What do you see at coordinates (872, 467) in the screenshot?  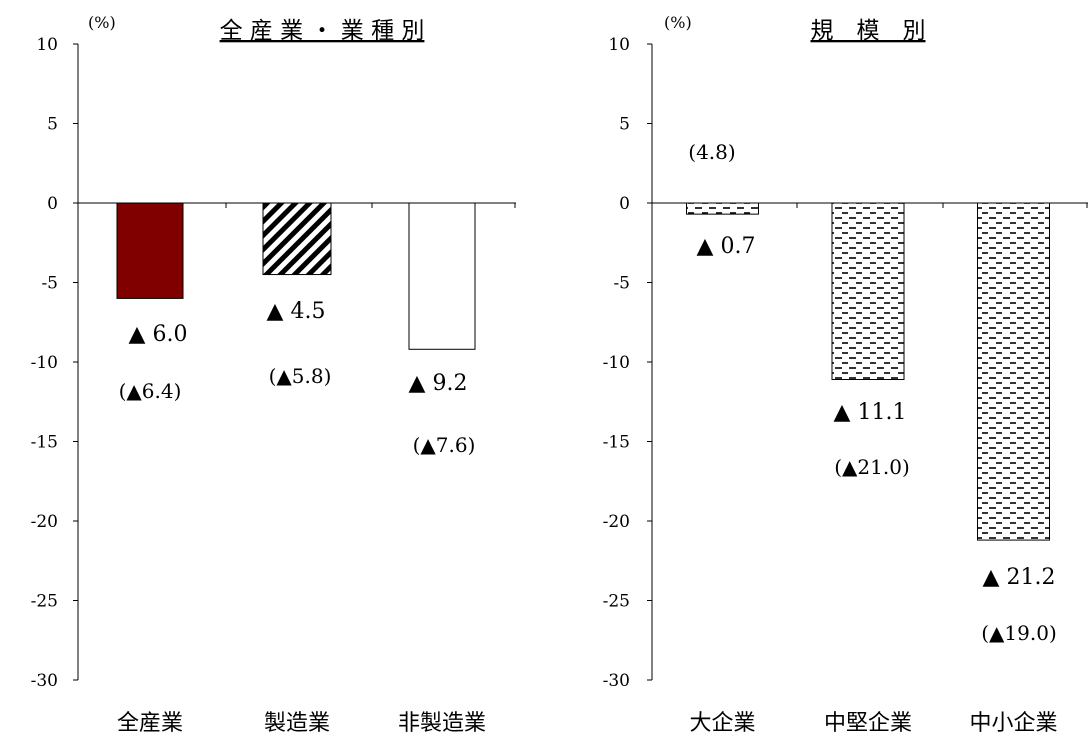 I see `previous-value-label: (▲21.0)` at bounding box center [872, 467].